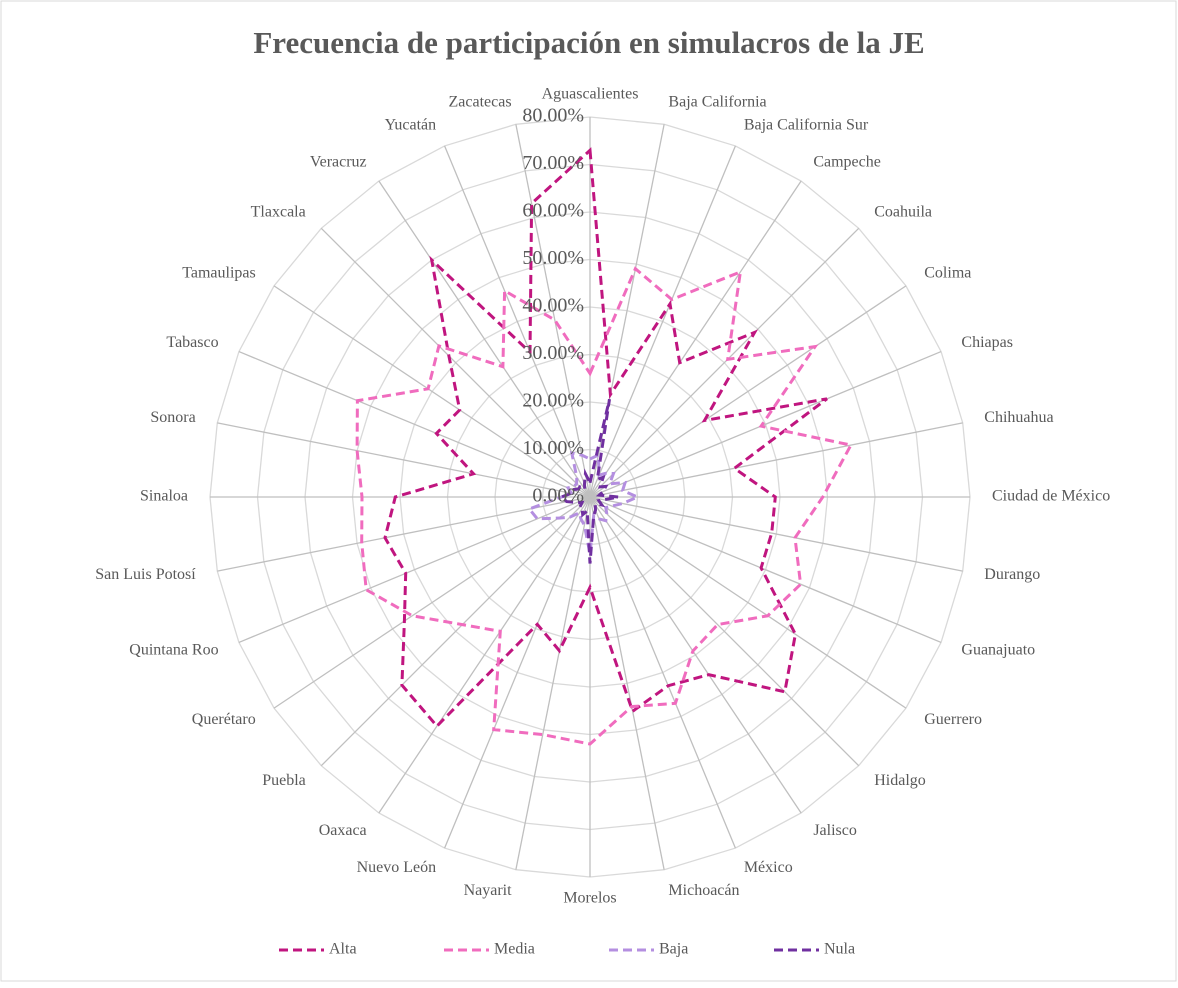  What do you see at coordinates (164, 496) in the screenshot?
I see `category-label: Sinaloa` at bounding box center [164, 496].